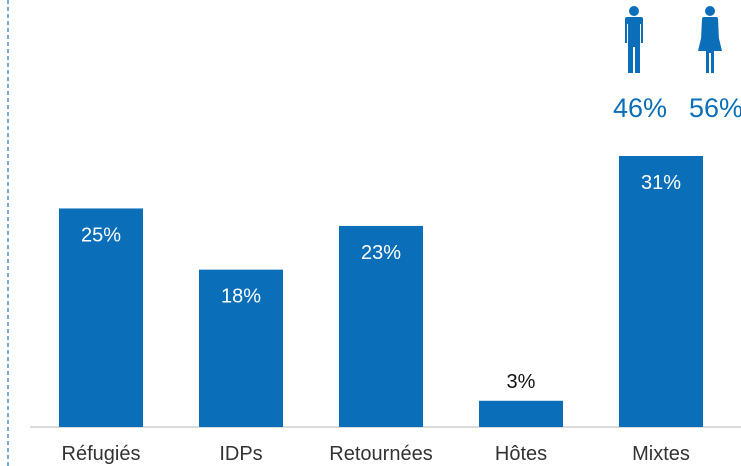 The height and width of the screenshot is (466, 741). I want to click on gender-breakdown: 46% 56%, so click(677, 64).